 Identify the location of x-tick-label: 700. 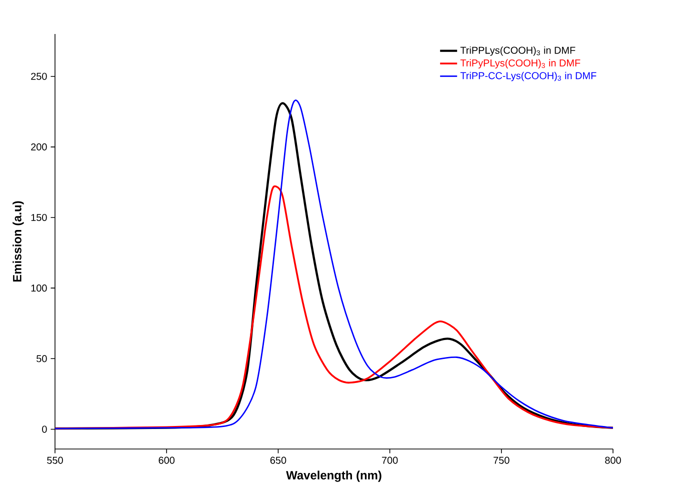
(390, 460).